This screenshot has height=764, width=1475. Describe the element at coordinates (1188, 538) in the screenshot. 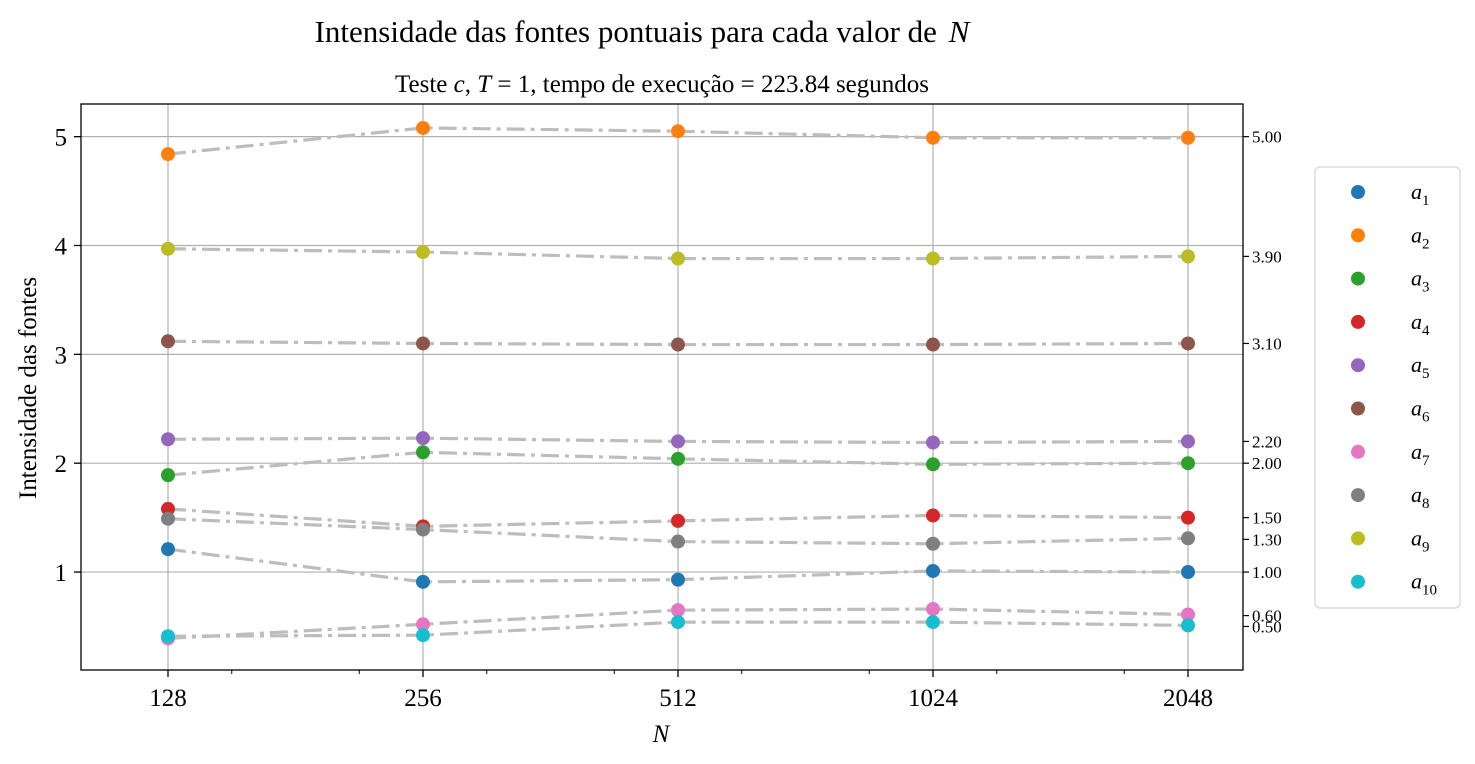

I see `point-a8-2048` at that location.